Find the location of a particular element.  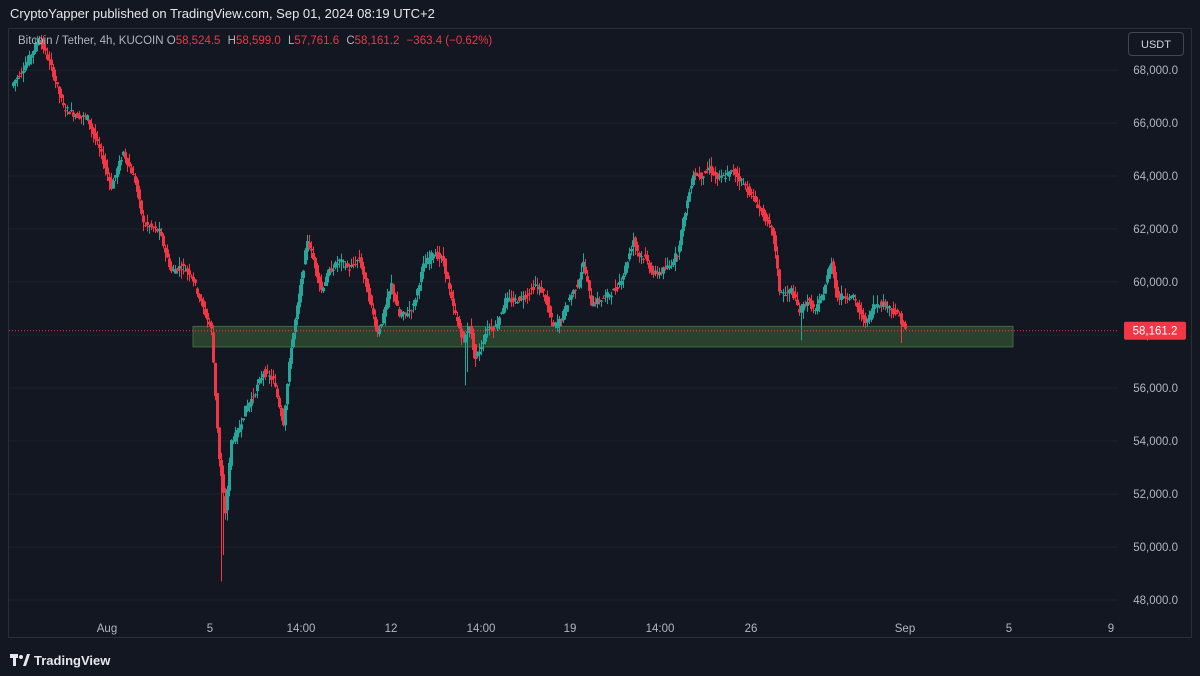

brand-label: TradingView is located at coordinates (72, 660).